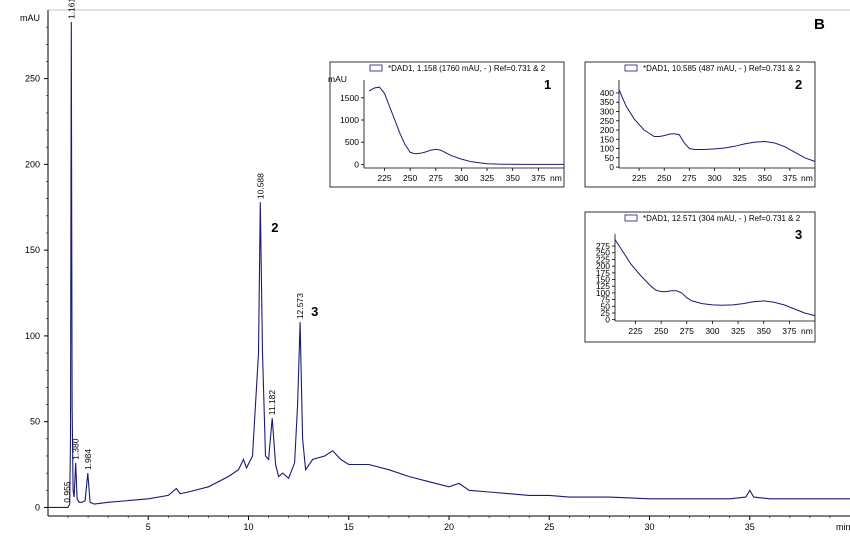  What do you see at coordinates (843, 527) in the screenshot?
I see `x-axis-unit: min` at bounding box center [843, 527].